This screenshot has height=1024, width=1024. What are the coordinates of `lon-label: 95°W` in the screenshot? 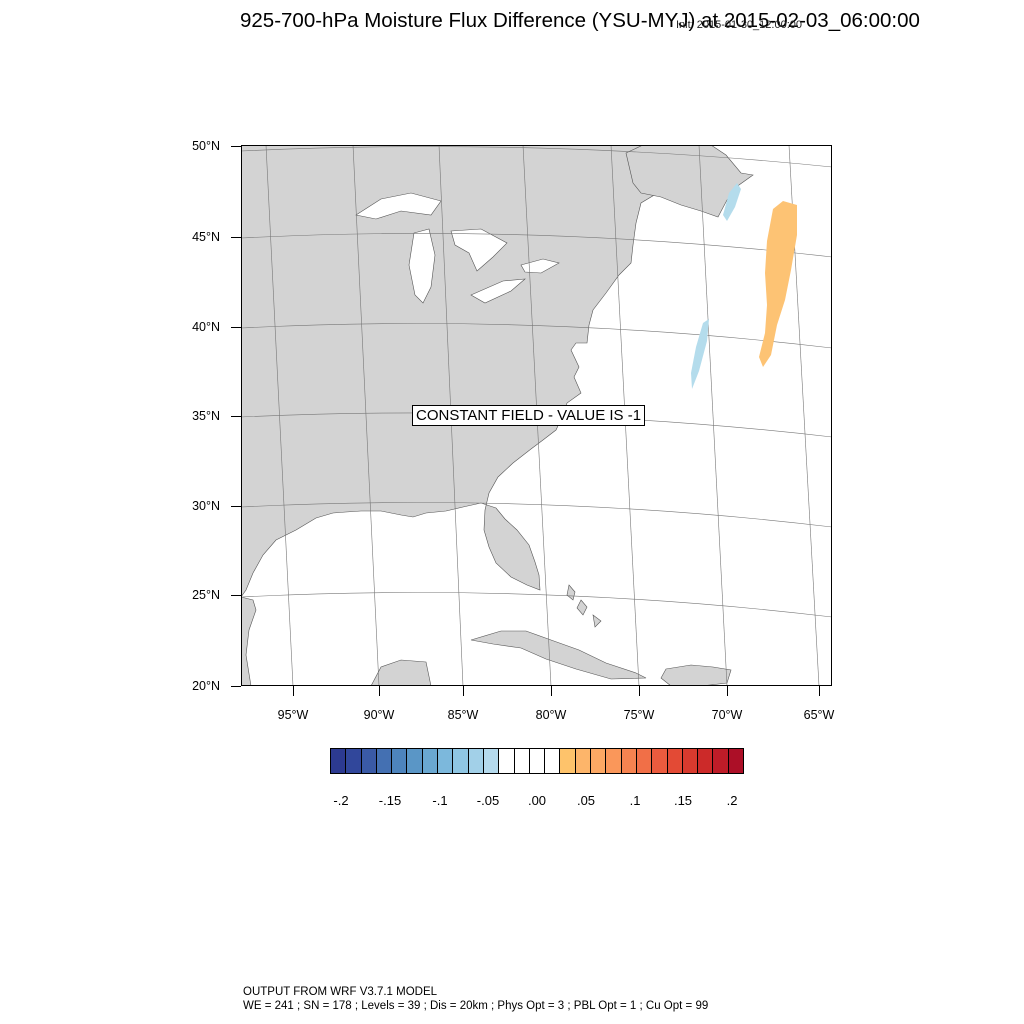 It's located at (293, 715).